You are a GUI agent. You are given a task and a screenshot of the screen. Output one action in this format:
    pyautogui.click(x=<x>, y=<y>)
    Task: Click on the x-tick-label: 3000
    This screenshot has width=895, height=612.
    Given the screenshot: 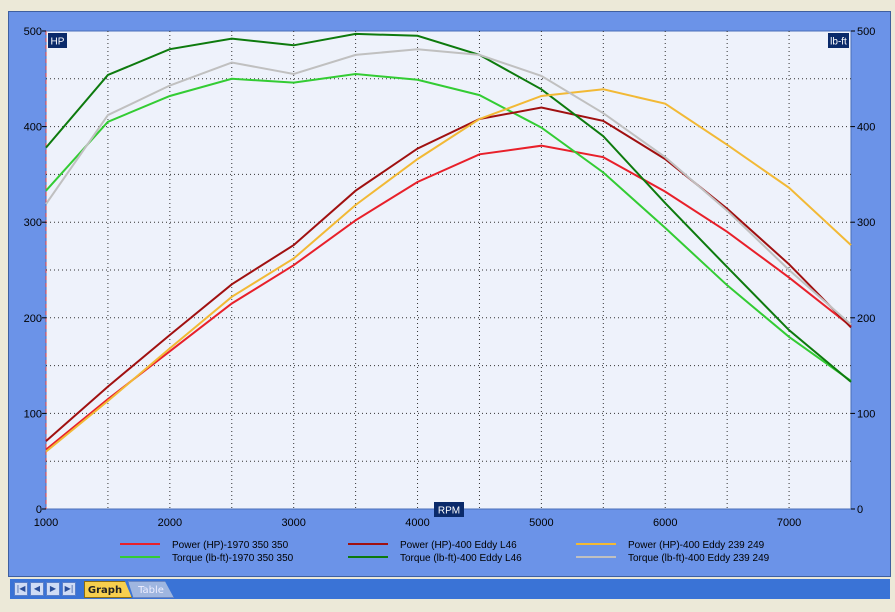 What is the action you would take?
    pyautogui.click(x=293, y=523)
    